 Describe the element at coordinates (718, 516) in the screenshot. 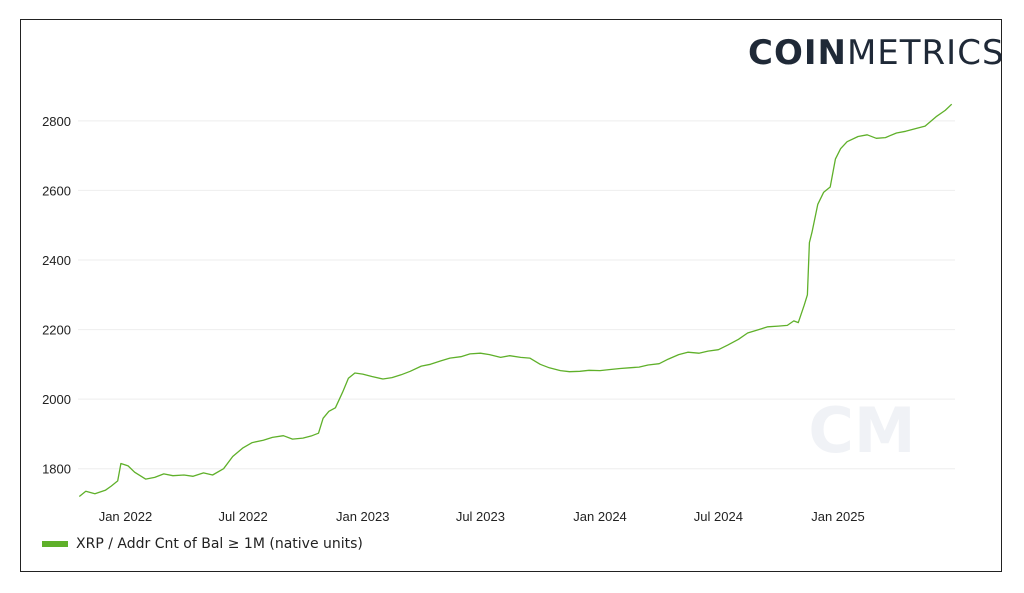

I see `x-tick-label: Jul 2024` at that location.